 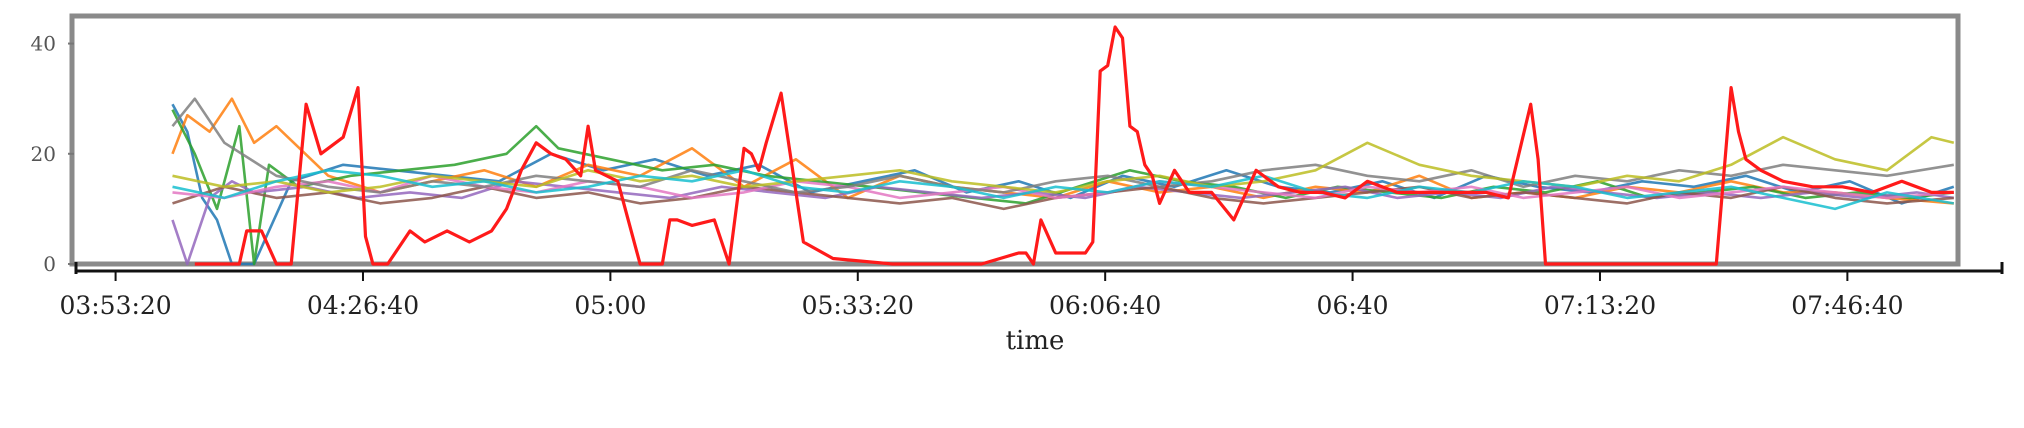 What do you see at coordinates (363, 305) in the screenshot?
I see `x-tick-label-2: 04:26:40` at bounding box center [363, 305].